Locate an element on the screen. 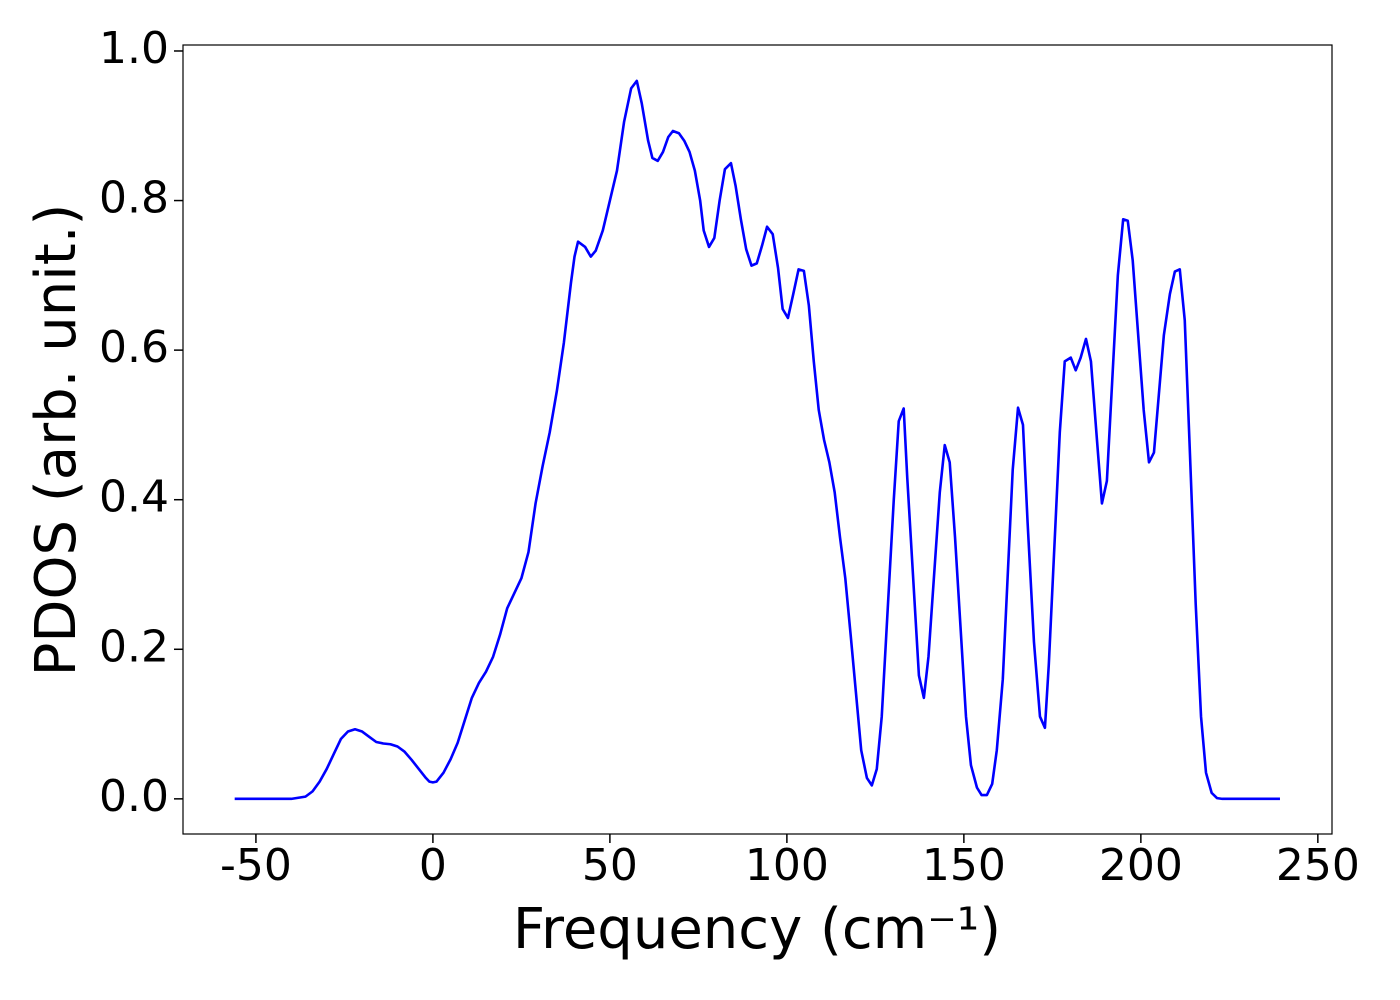 The width and height of the screenshot is (1400, 1000). x-tick-label: 200 is located at coordinates (1141, 865).